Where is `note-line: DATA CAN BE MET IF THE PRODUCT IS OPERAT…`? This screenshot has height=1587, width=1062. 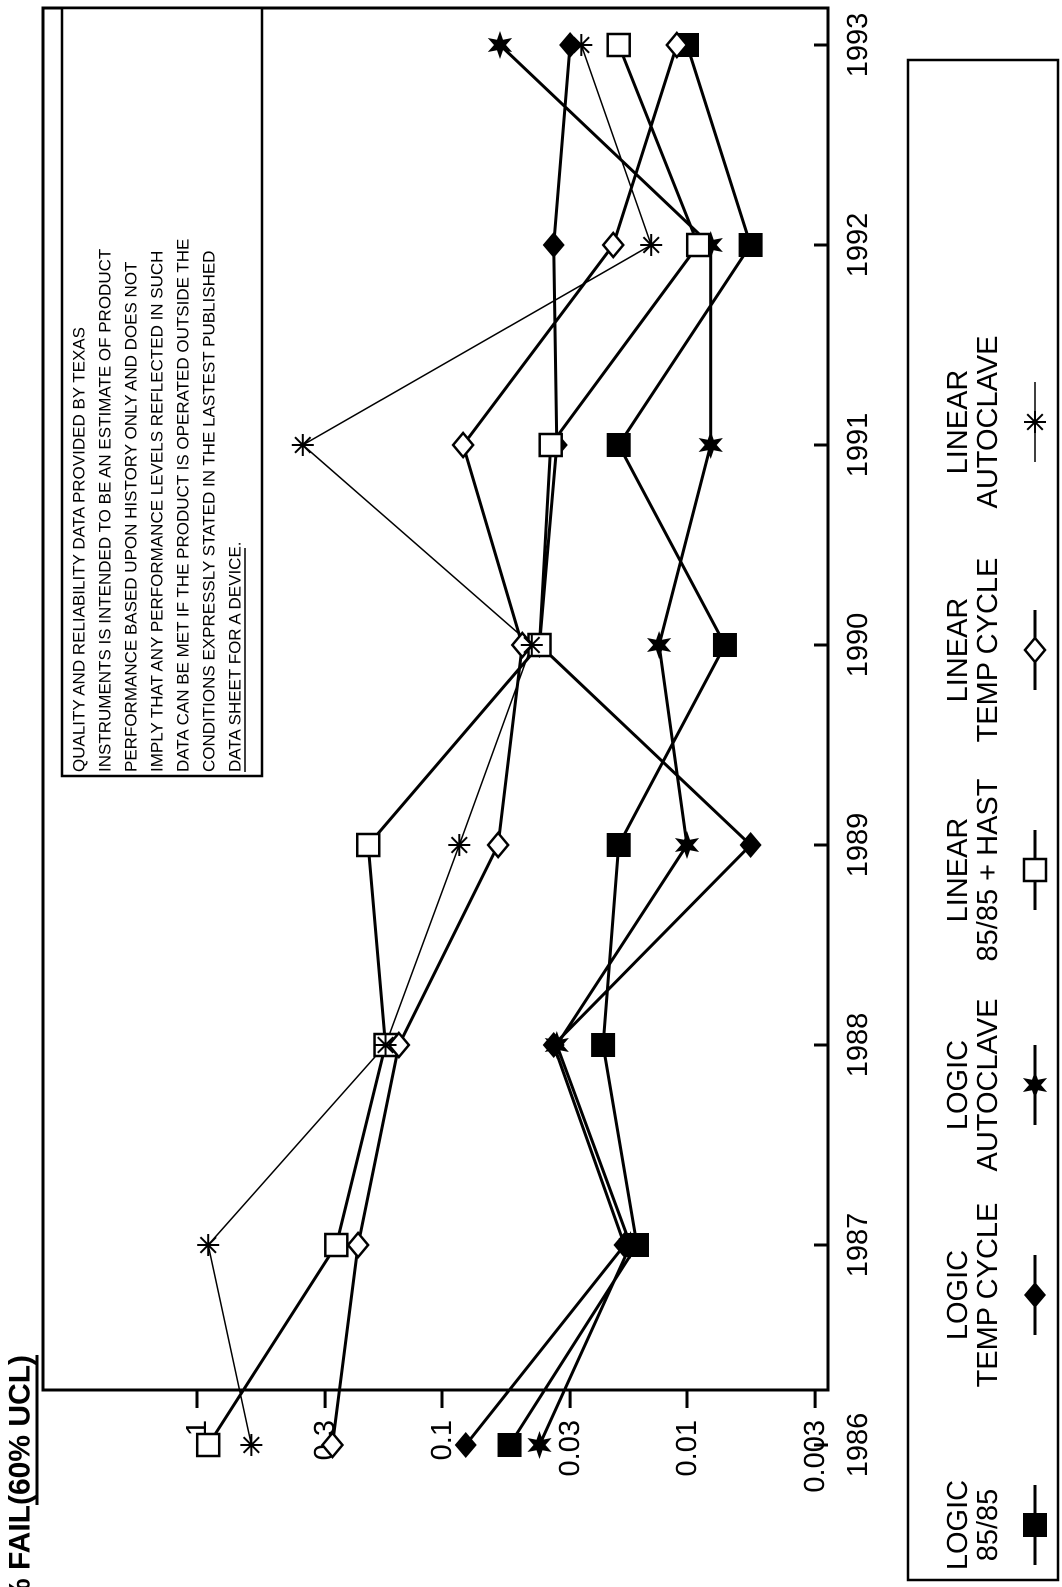 note-line: DATA CAN BE MET IF THE PRODUCT IS OPERAT… is located at coordinates (183, 505).